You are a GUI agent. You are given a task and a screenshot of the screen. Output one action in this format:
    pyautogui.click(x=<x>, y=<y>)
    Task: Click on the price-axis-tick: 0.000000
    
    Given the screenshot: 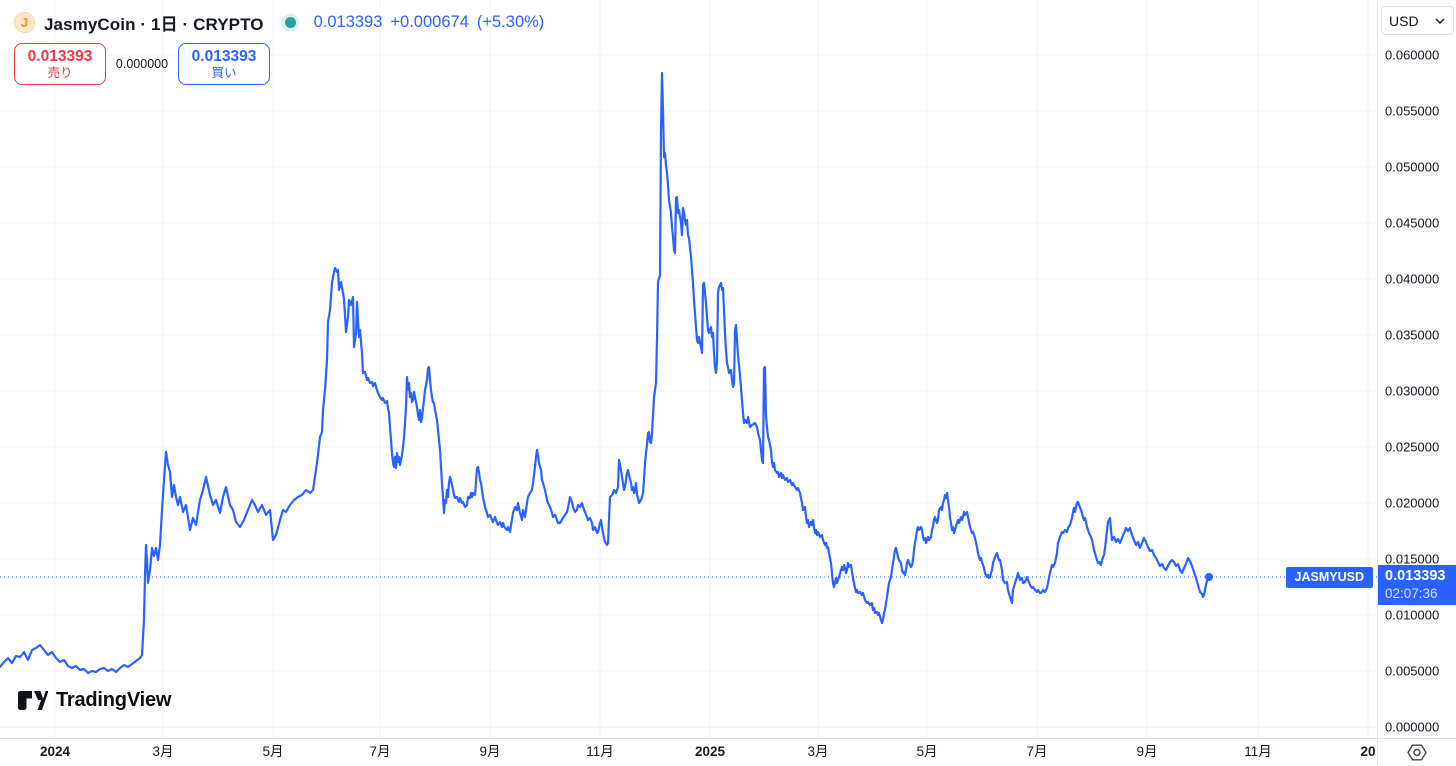 What is the action you would take?
    pyautogui.click(x=1412, y=727)
    